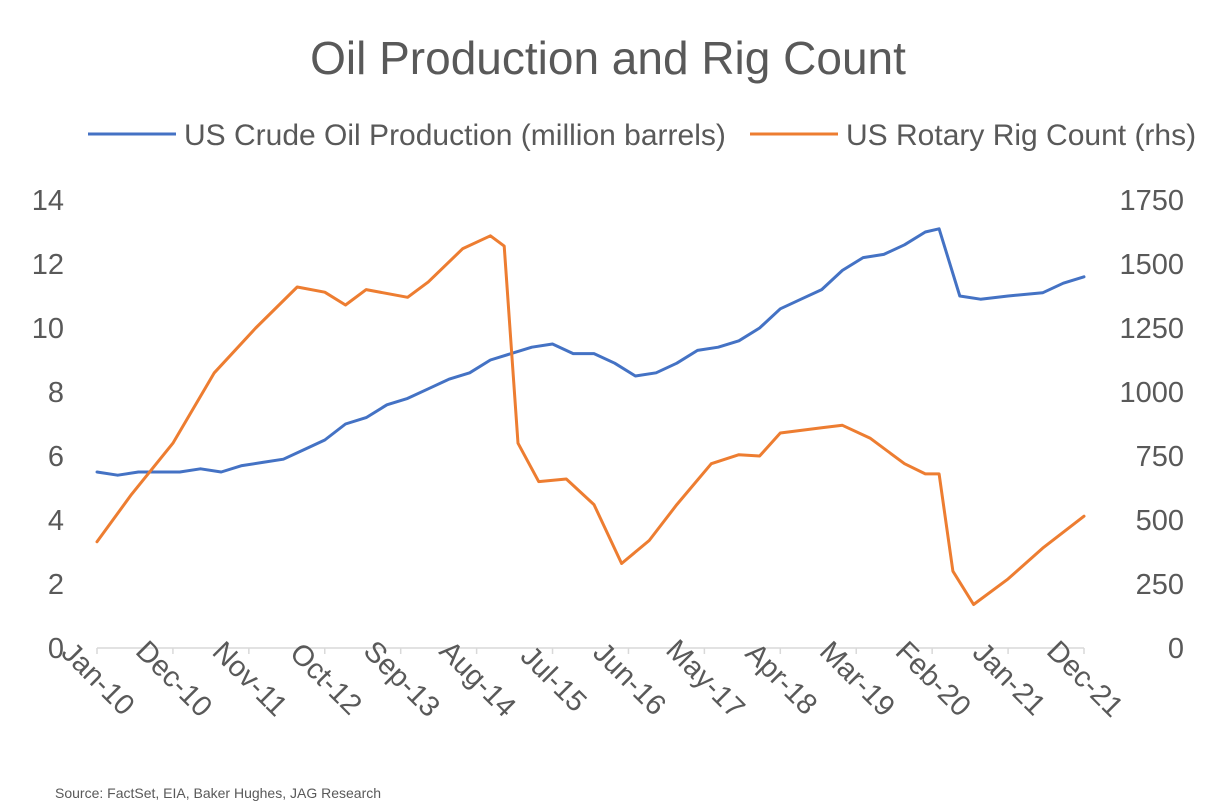 This screenshot has height=803, width=1216. Describe the element at coordinates (48, 265) in the screenshot. I see `y-left-tick-label: 12` at that location.